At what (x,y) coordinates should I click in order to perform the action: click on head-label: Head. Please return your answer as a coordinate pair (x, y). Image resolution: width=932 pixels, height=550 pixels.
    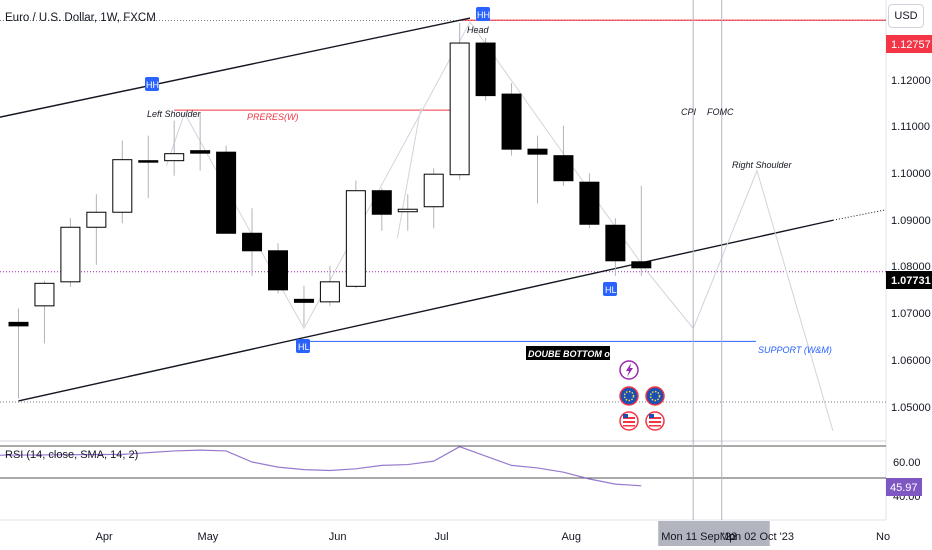
    Looking at the image, I should click on (478, 30).